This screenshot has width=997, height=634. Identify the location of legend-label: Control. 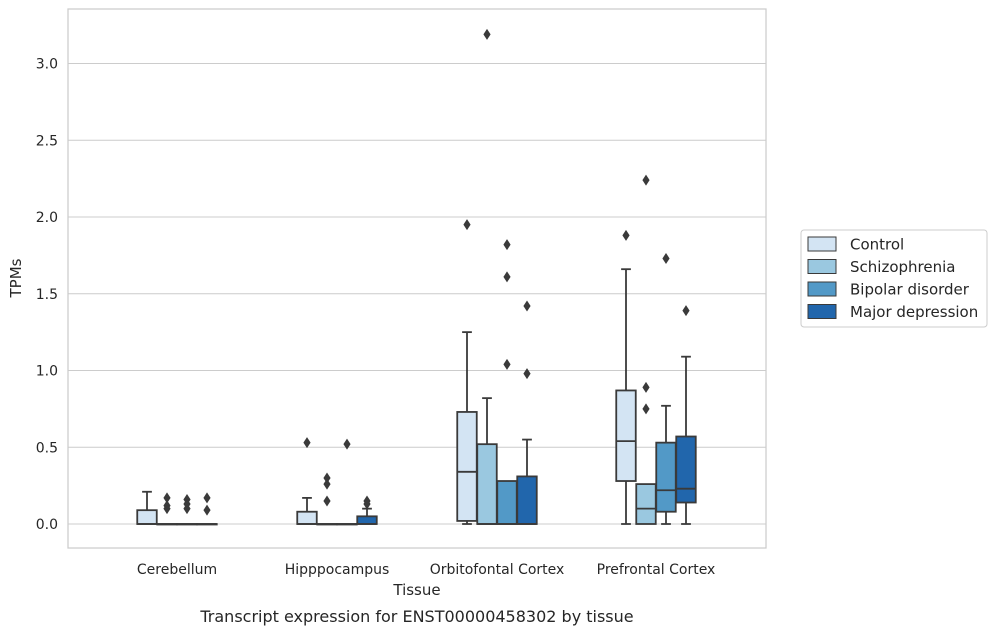
(877, 245).